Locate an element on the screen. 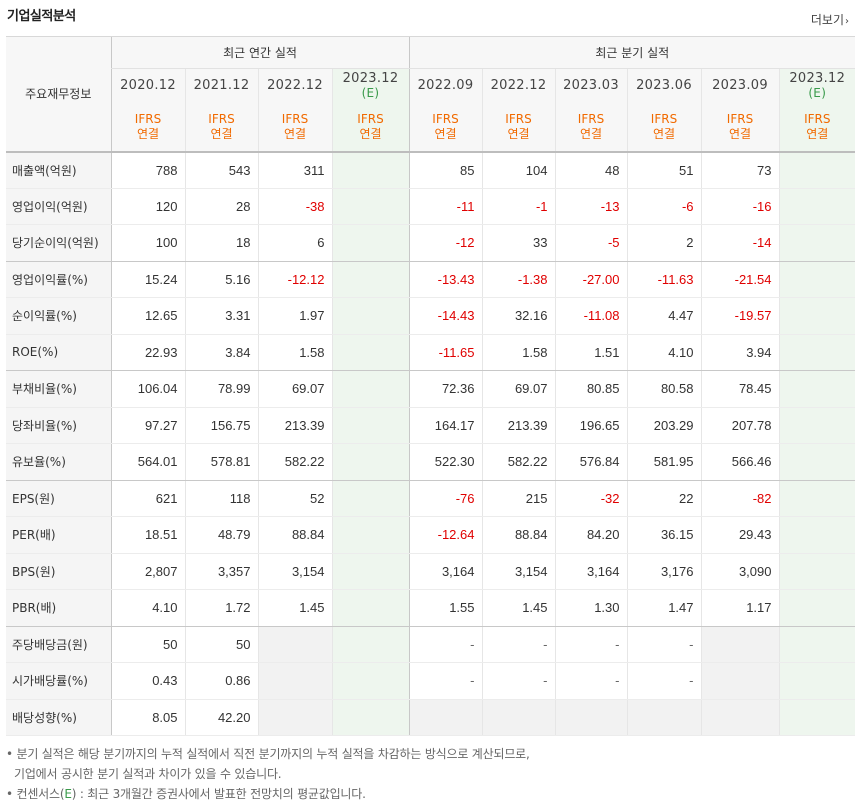 The height and width of the screenshot is (808, 857). period-header: 2020.12 is located at coordinates (147, 85).